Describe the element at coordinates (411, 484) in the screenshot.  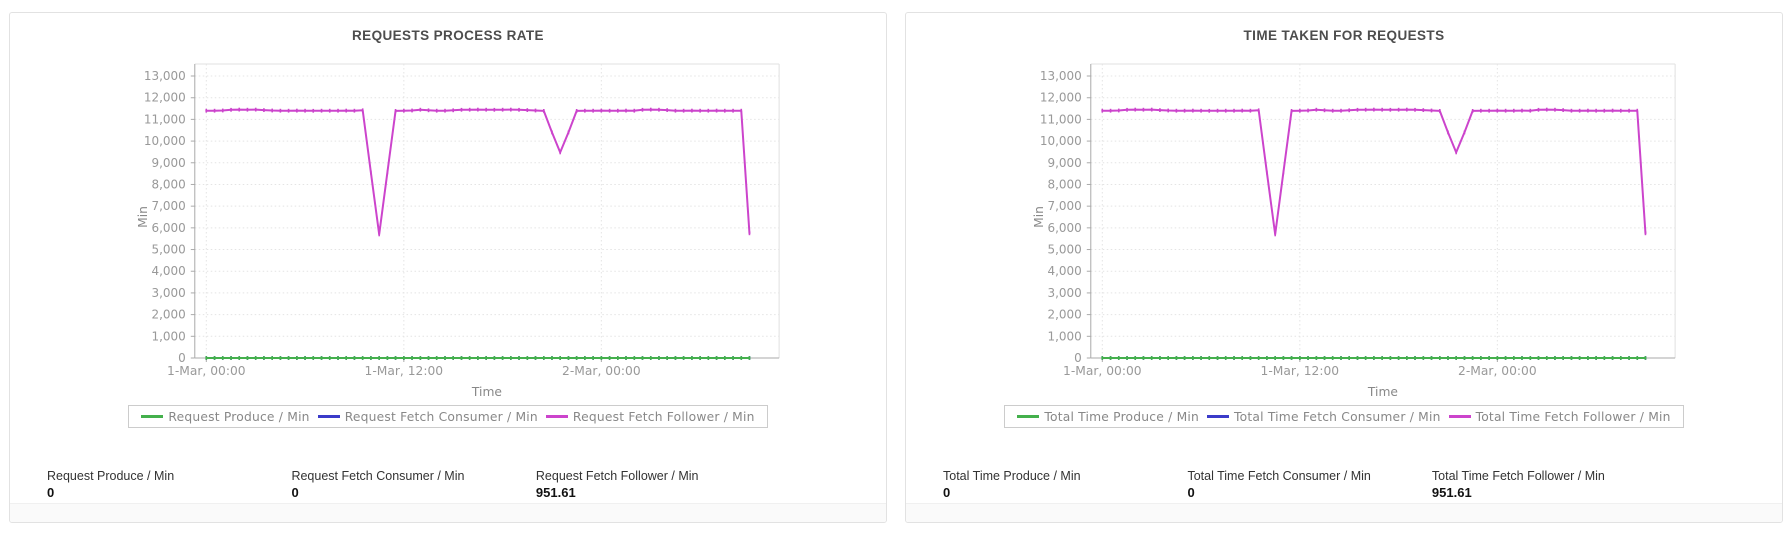
I see `stat-request-fetch-consumer: Request Fetch Consumer / Min 0` at that location.